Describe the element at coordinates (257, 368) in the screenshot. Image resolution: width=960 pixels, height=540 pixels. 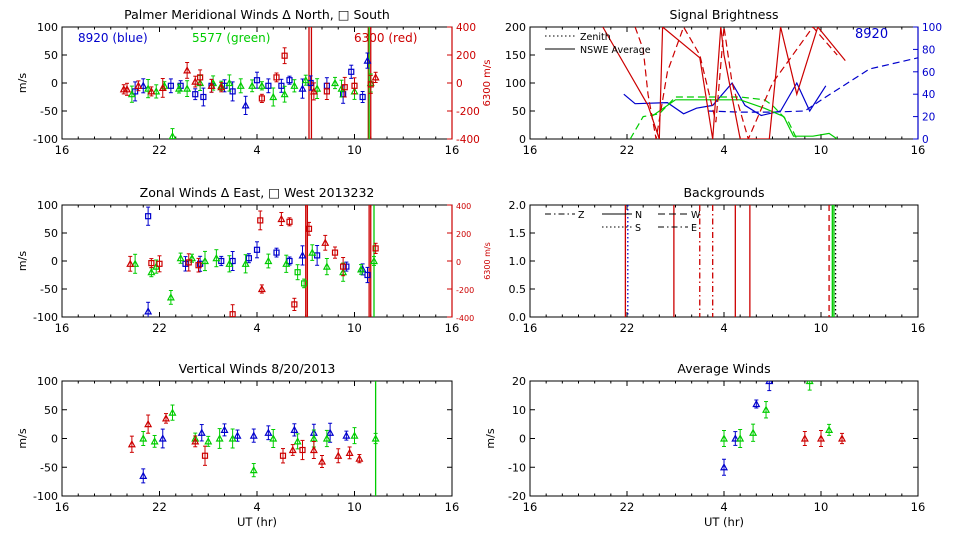
I see `chart-title: Vertical Winds 8/20/2013` at that location.